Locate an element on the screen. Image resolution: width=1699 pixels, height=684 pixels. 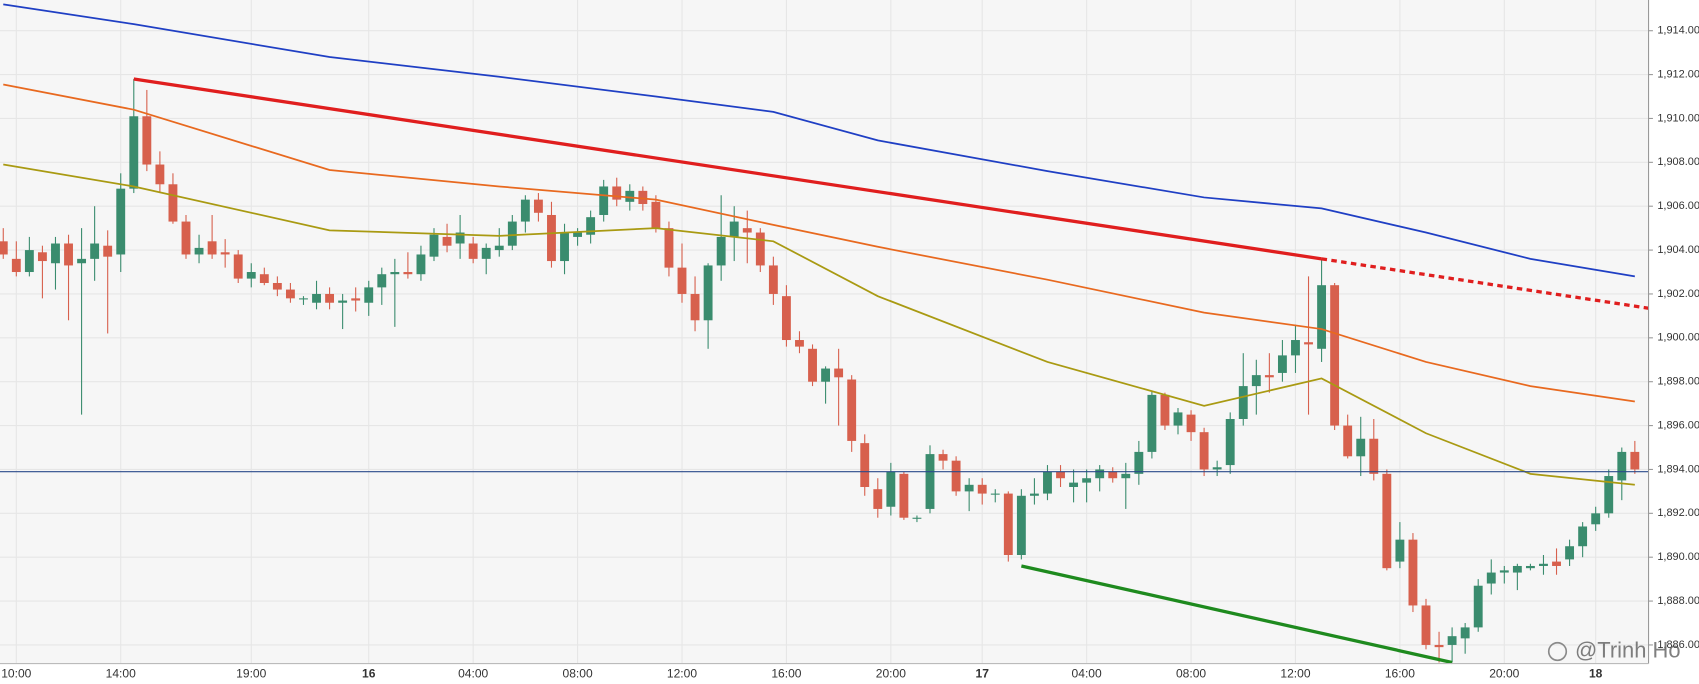
y-tick-label: 1,896.00 is located at coordinates (1678, 425).